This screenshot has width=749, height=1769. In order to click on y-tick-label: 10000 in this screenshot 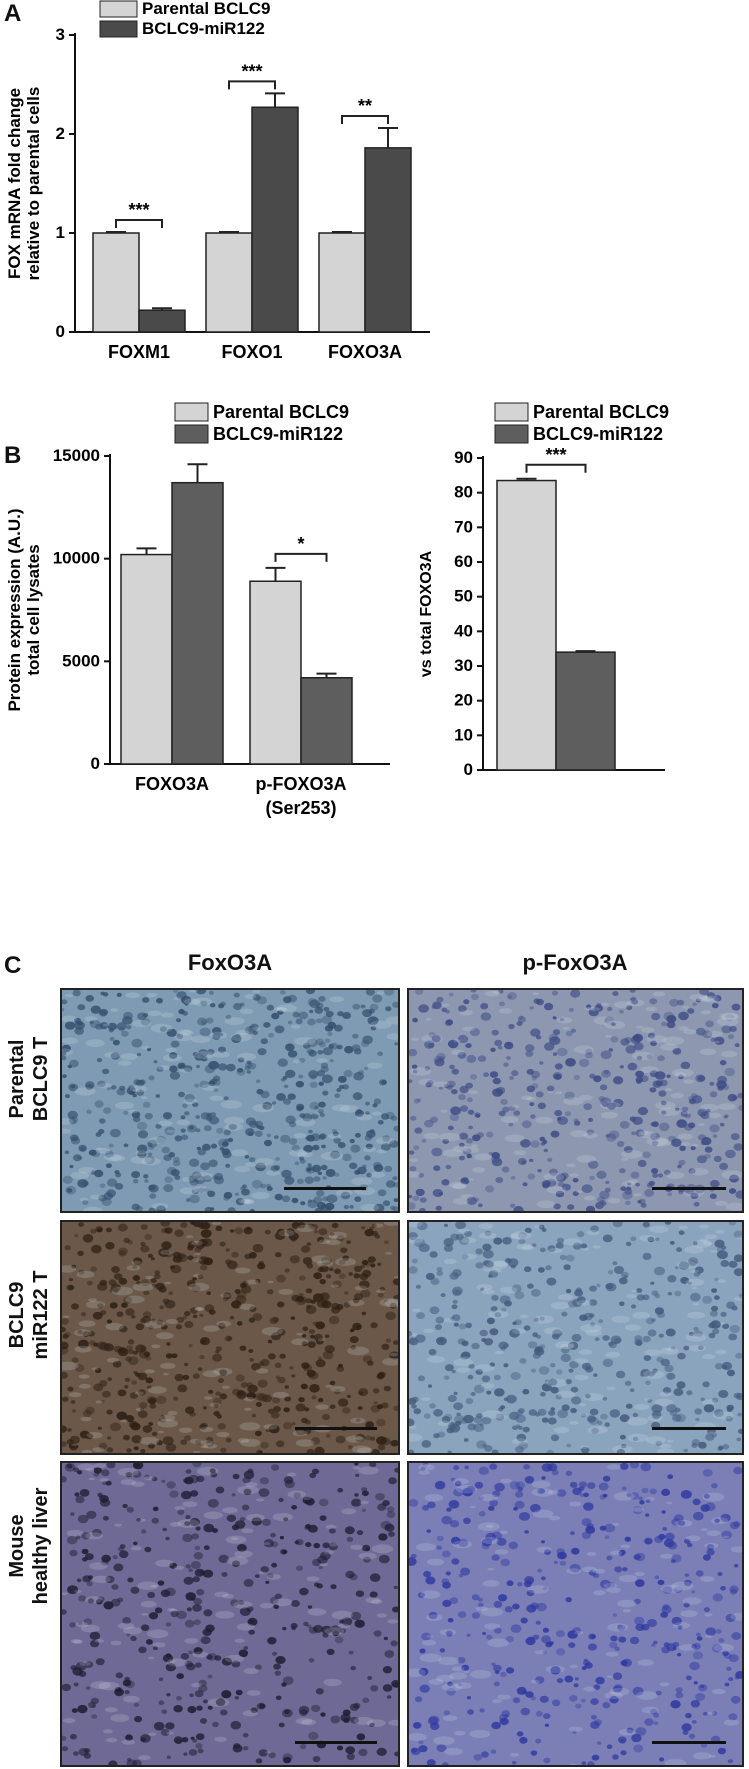, I will do `click(76, 558)`.